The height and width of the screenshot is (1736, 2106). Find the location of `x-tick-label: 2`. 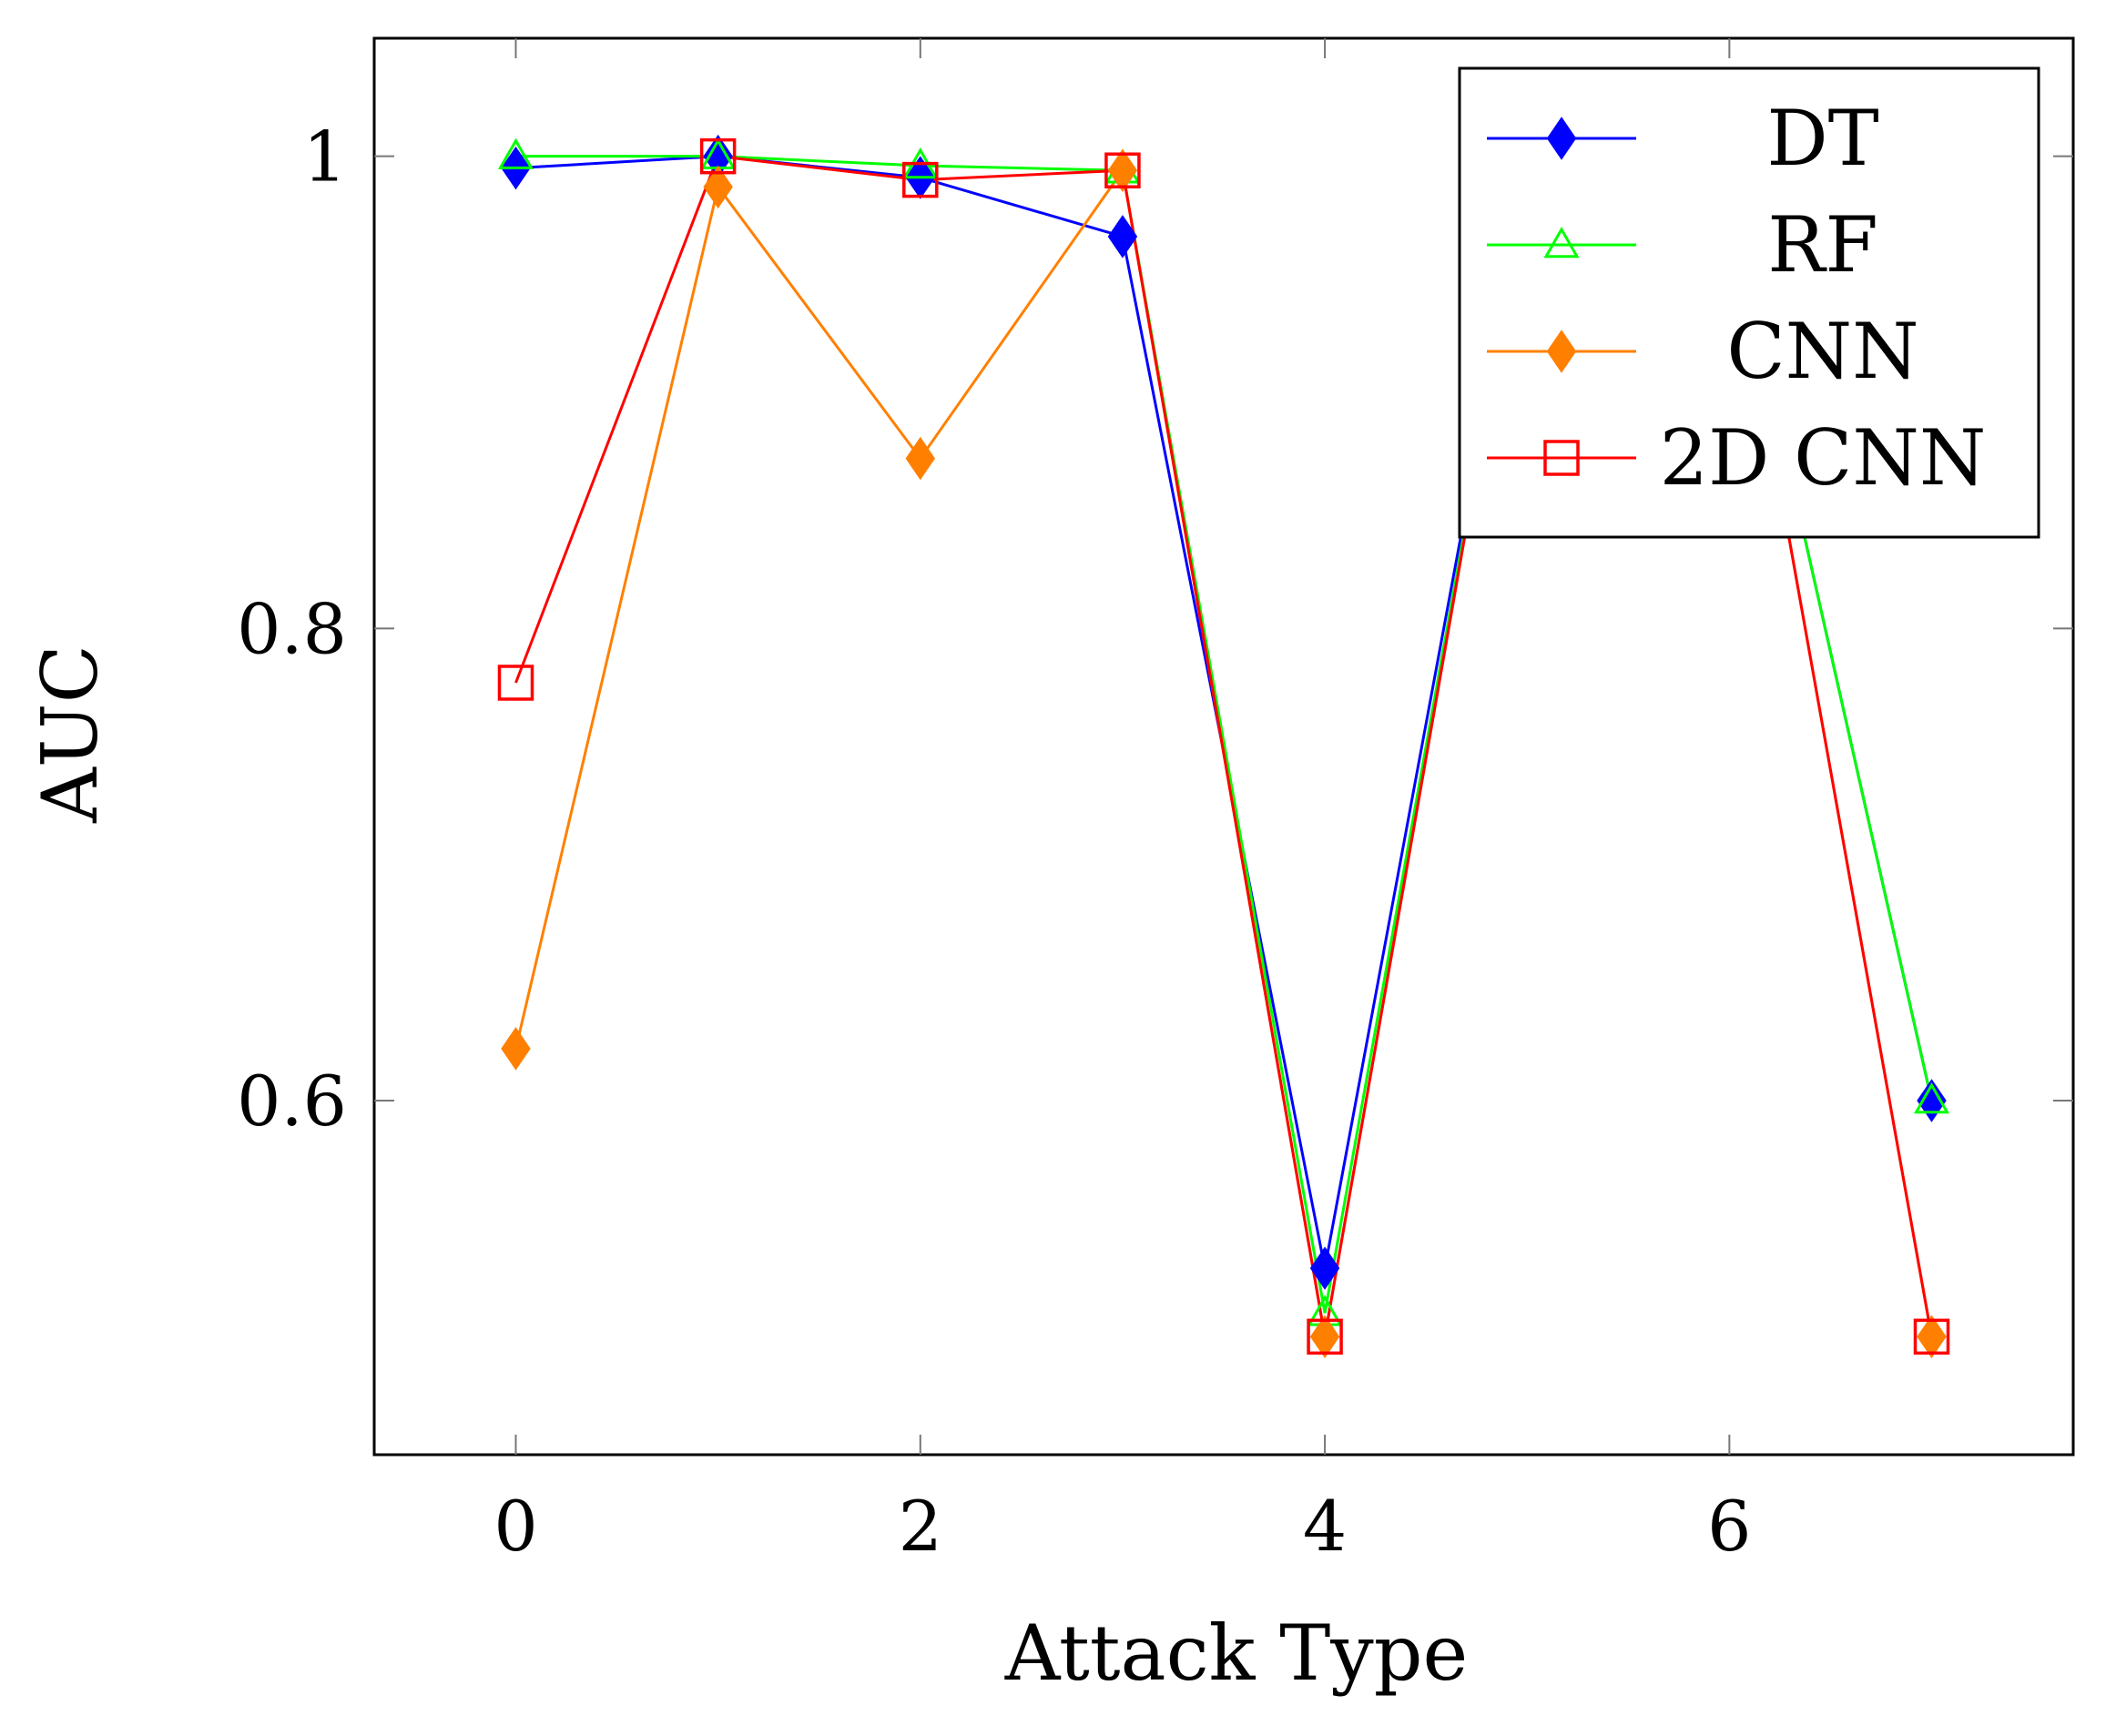

x-tick-label: 2 is located at coordinates (921, 1527).